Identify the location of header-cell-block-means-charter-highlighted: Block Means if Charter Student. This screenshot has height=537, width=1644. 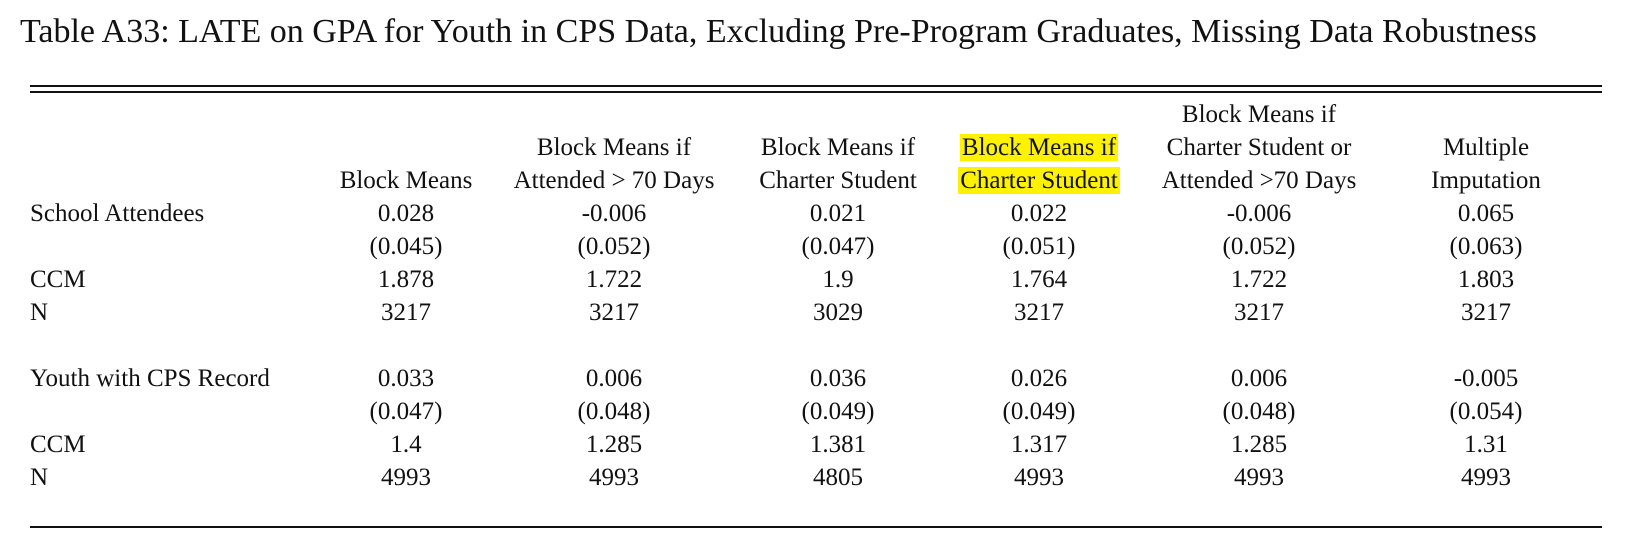
(1039, 147).